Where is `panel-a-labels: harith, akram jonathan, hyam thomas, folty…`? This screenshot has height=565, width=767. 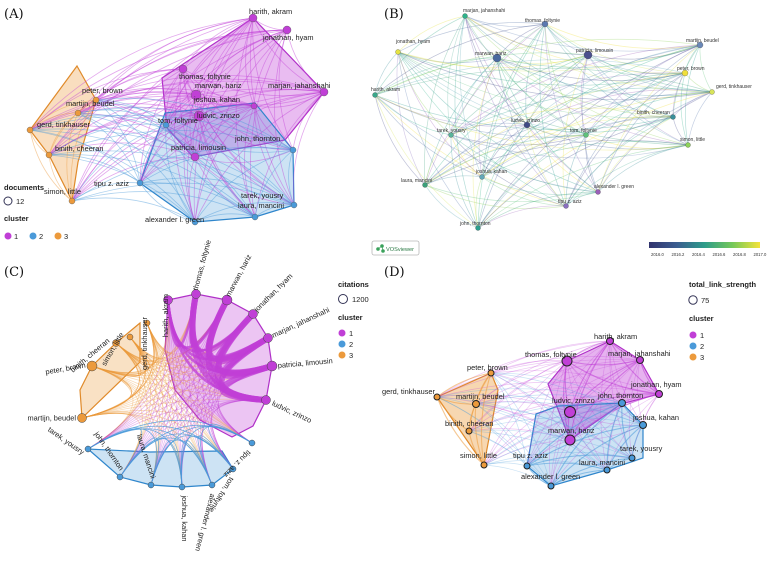 panel-a-labels: harith, akram jonathan, hyam thomas, folty… is located at coordinates (184, 115).